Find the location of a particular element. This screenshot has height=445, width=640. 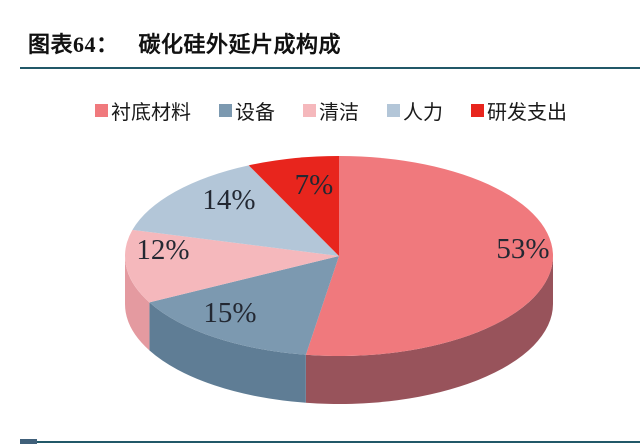

legend-label-rnd: 研发支出 is located at coordinates (527, 113).